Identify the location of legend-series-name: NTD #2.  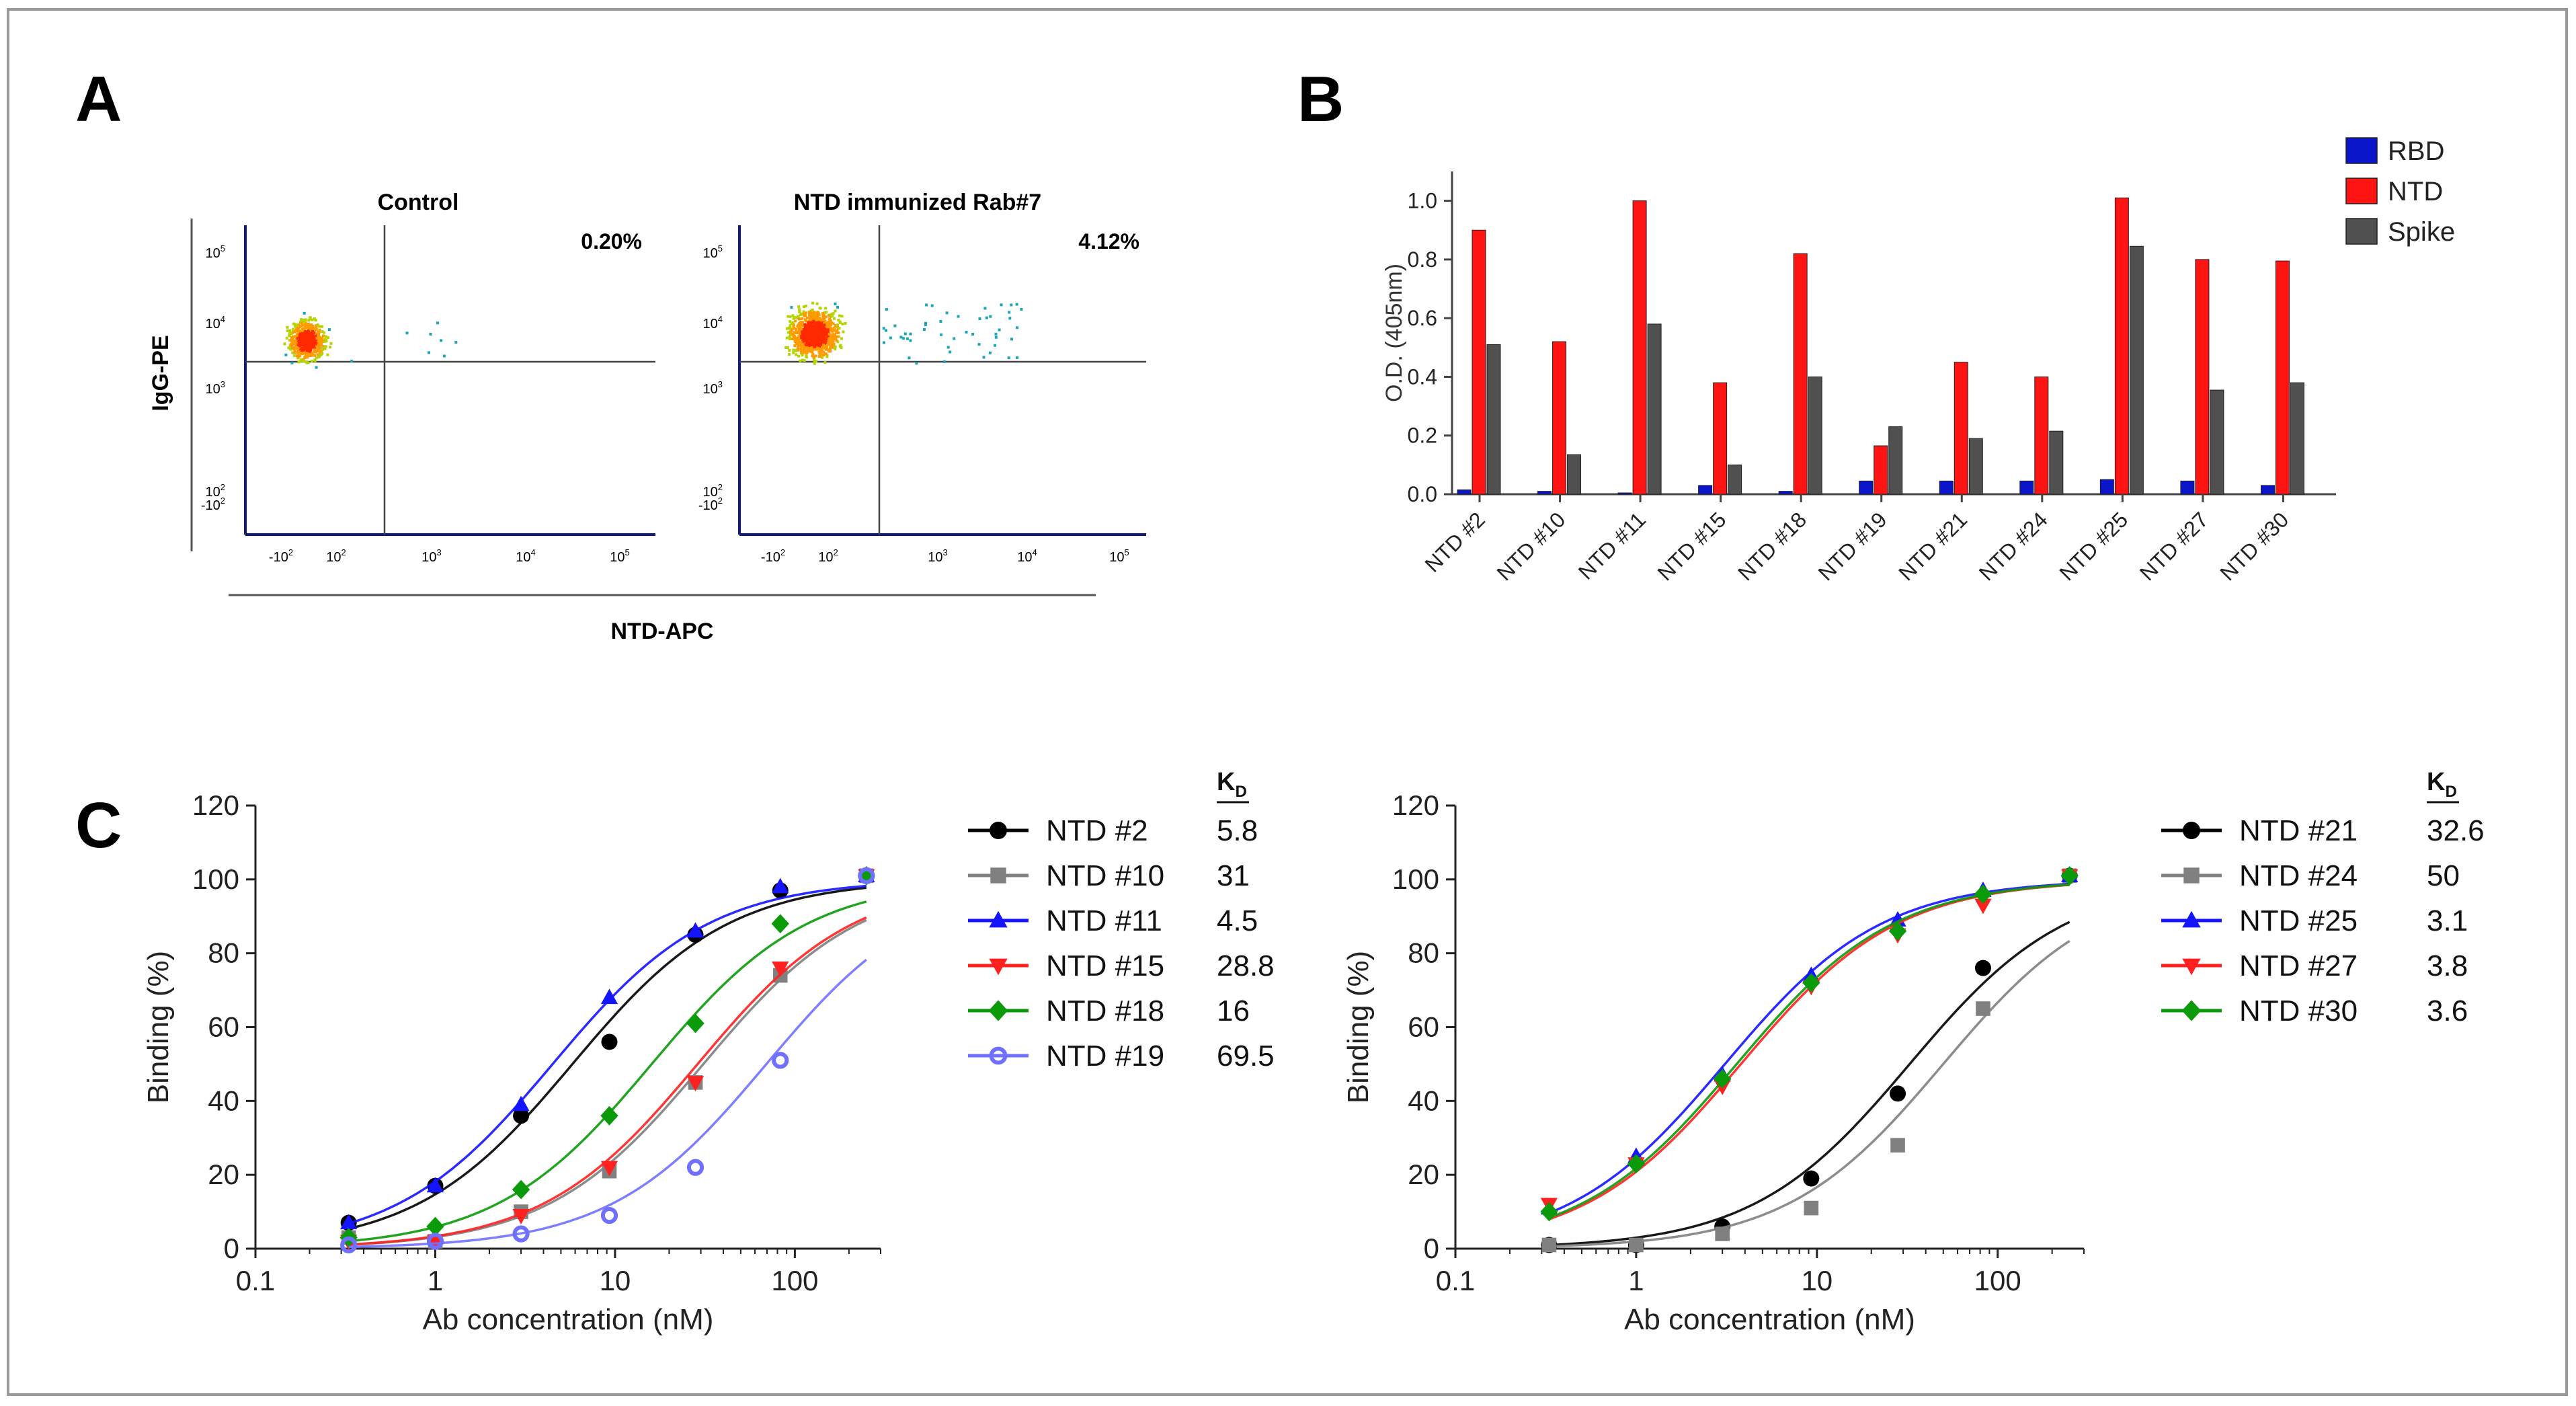
(1097, 830).